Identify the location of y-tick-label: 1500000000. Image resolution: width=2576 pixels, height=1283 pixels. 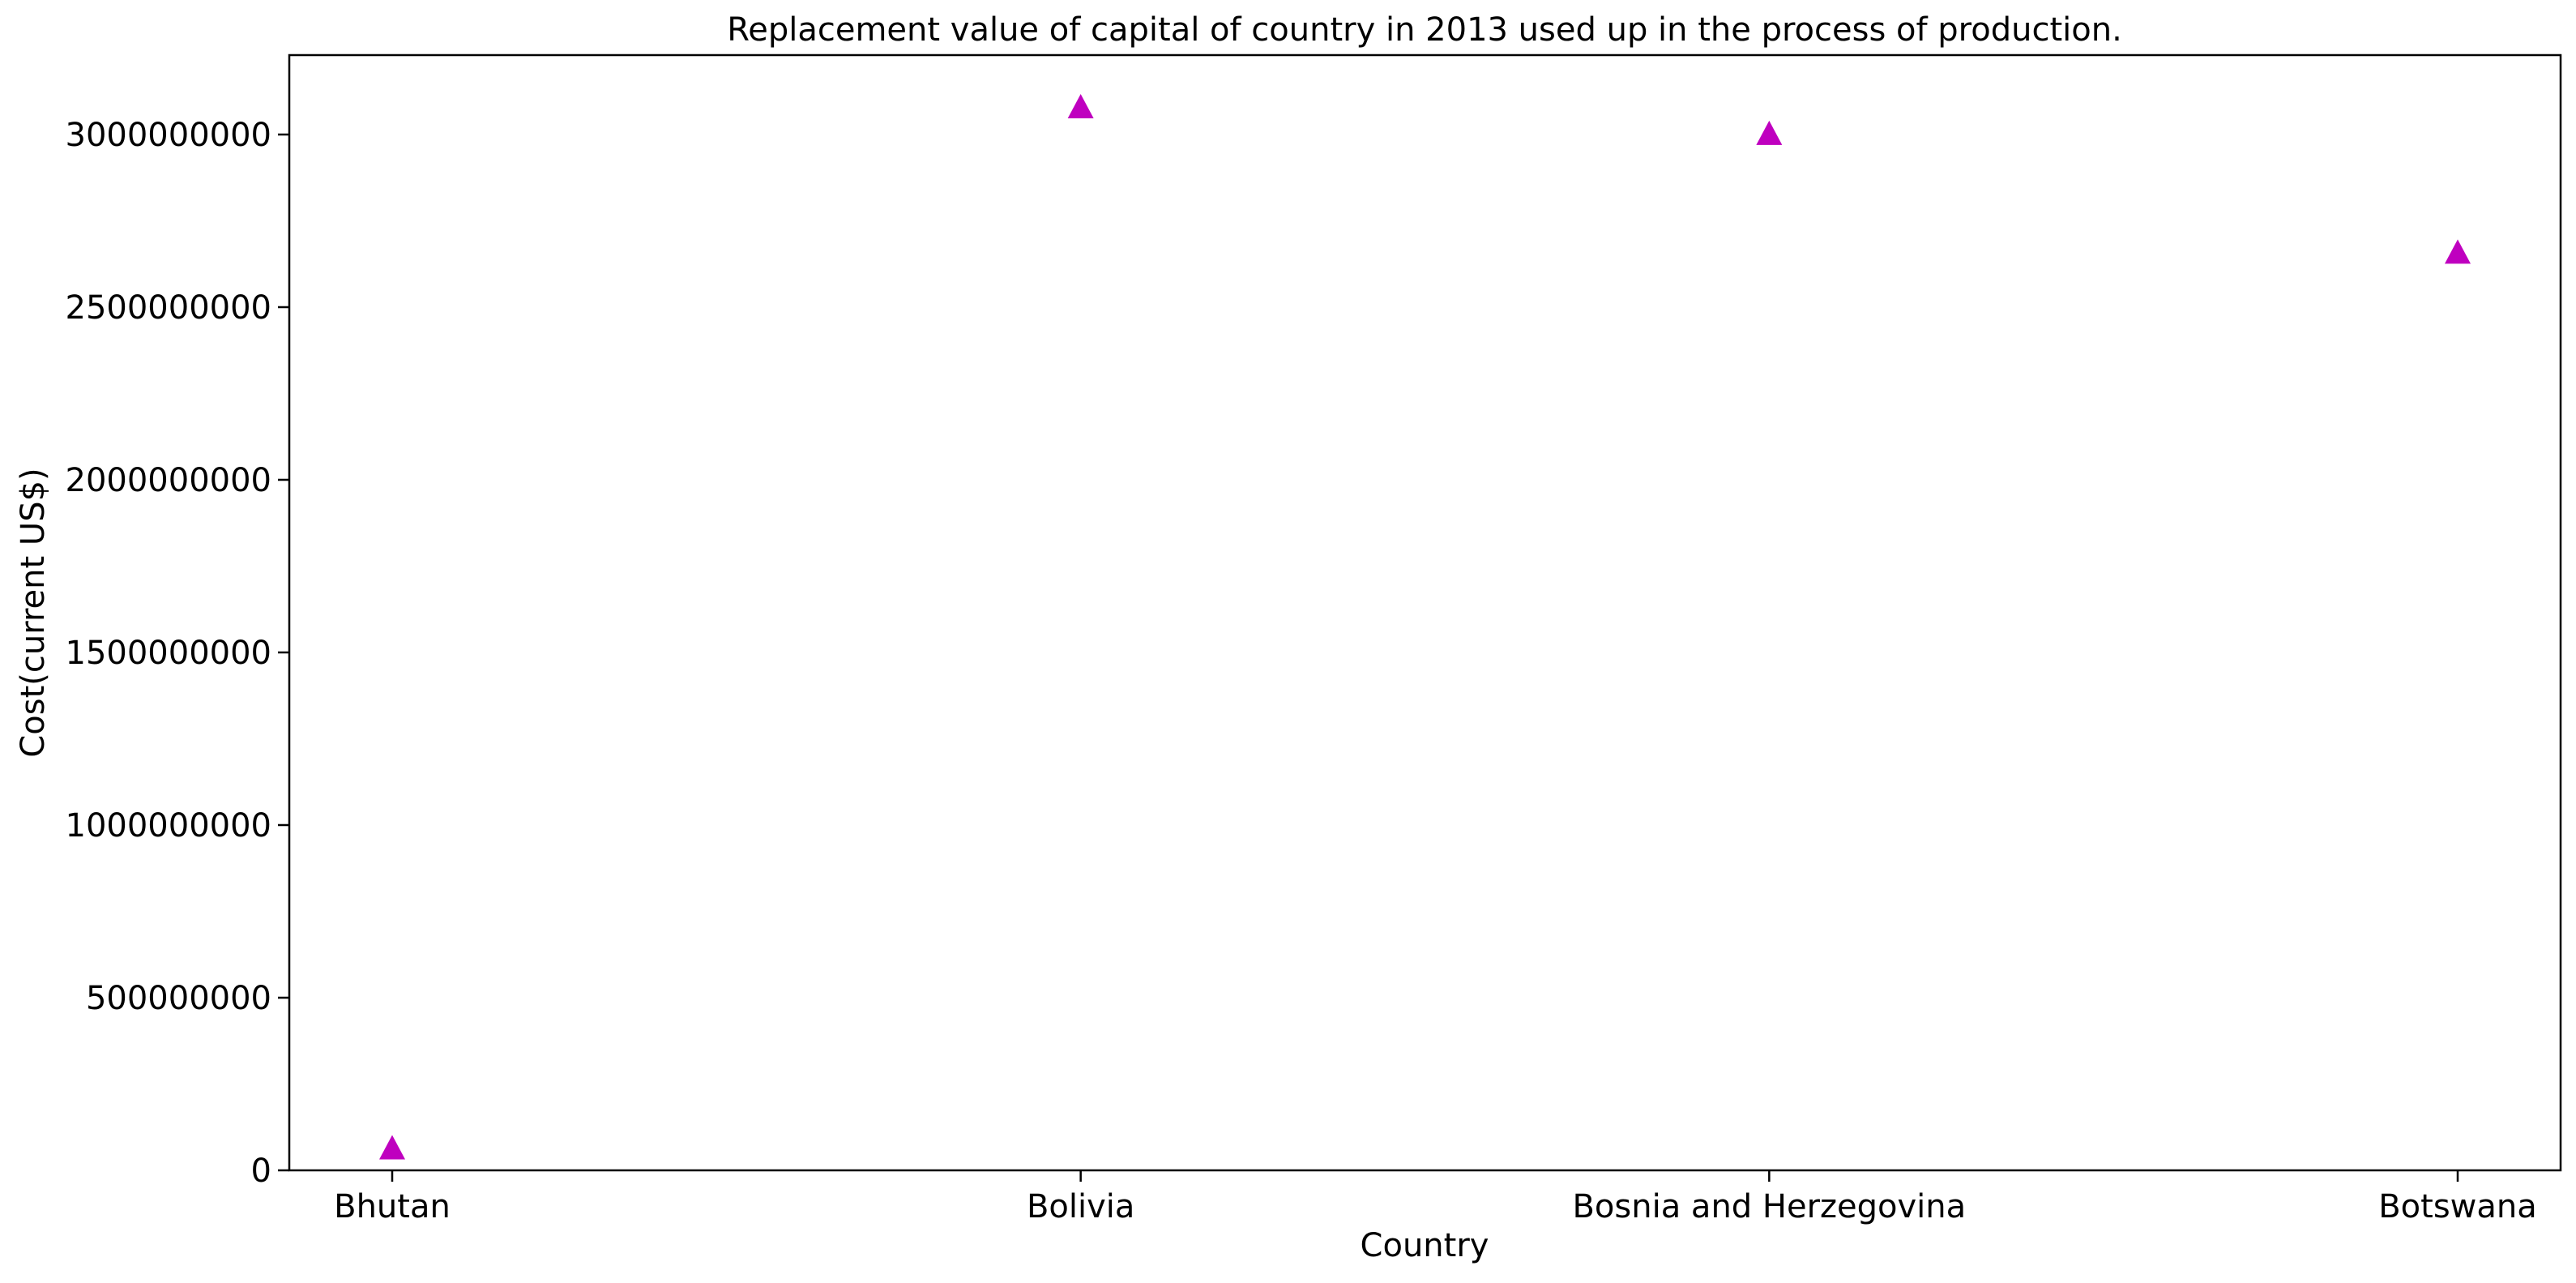
(169, 653).